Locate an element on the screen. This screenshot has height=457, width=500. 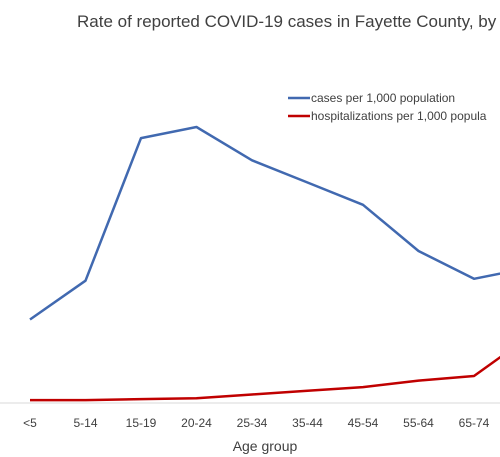
x-tick-label: 20-24 is located at coordinates (196, 423).